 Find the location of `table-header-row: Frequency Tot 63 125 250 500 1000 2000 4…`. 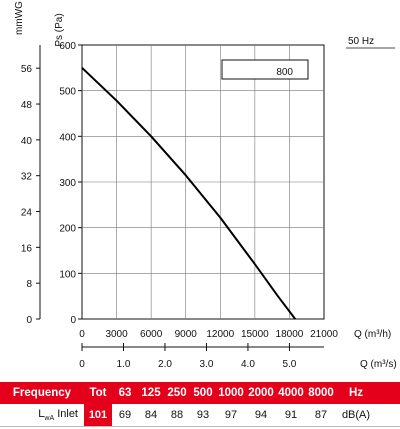

table-header-row: Frequency Tot 63 125 250 500 1000 2000 4… is located at coordinates (200, 393).